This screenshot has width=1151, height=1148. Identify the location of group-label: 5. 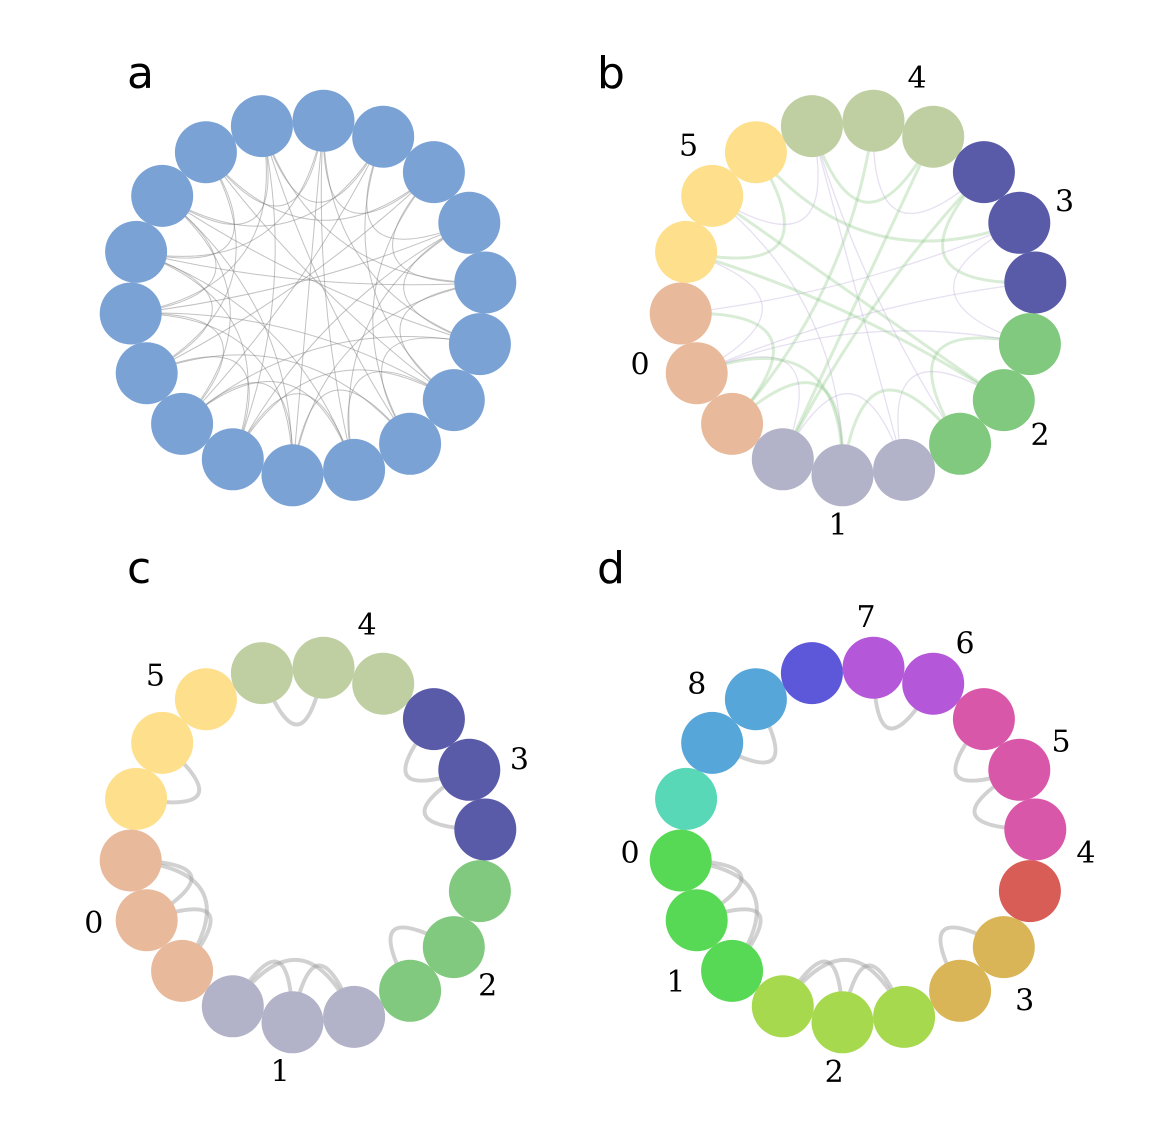
(688, 145).